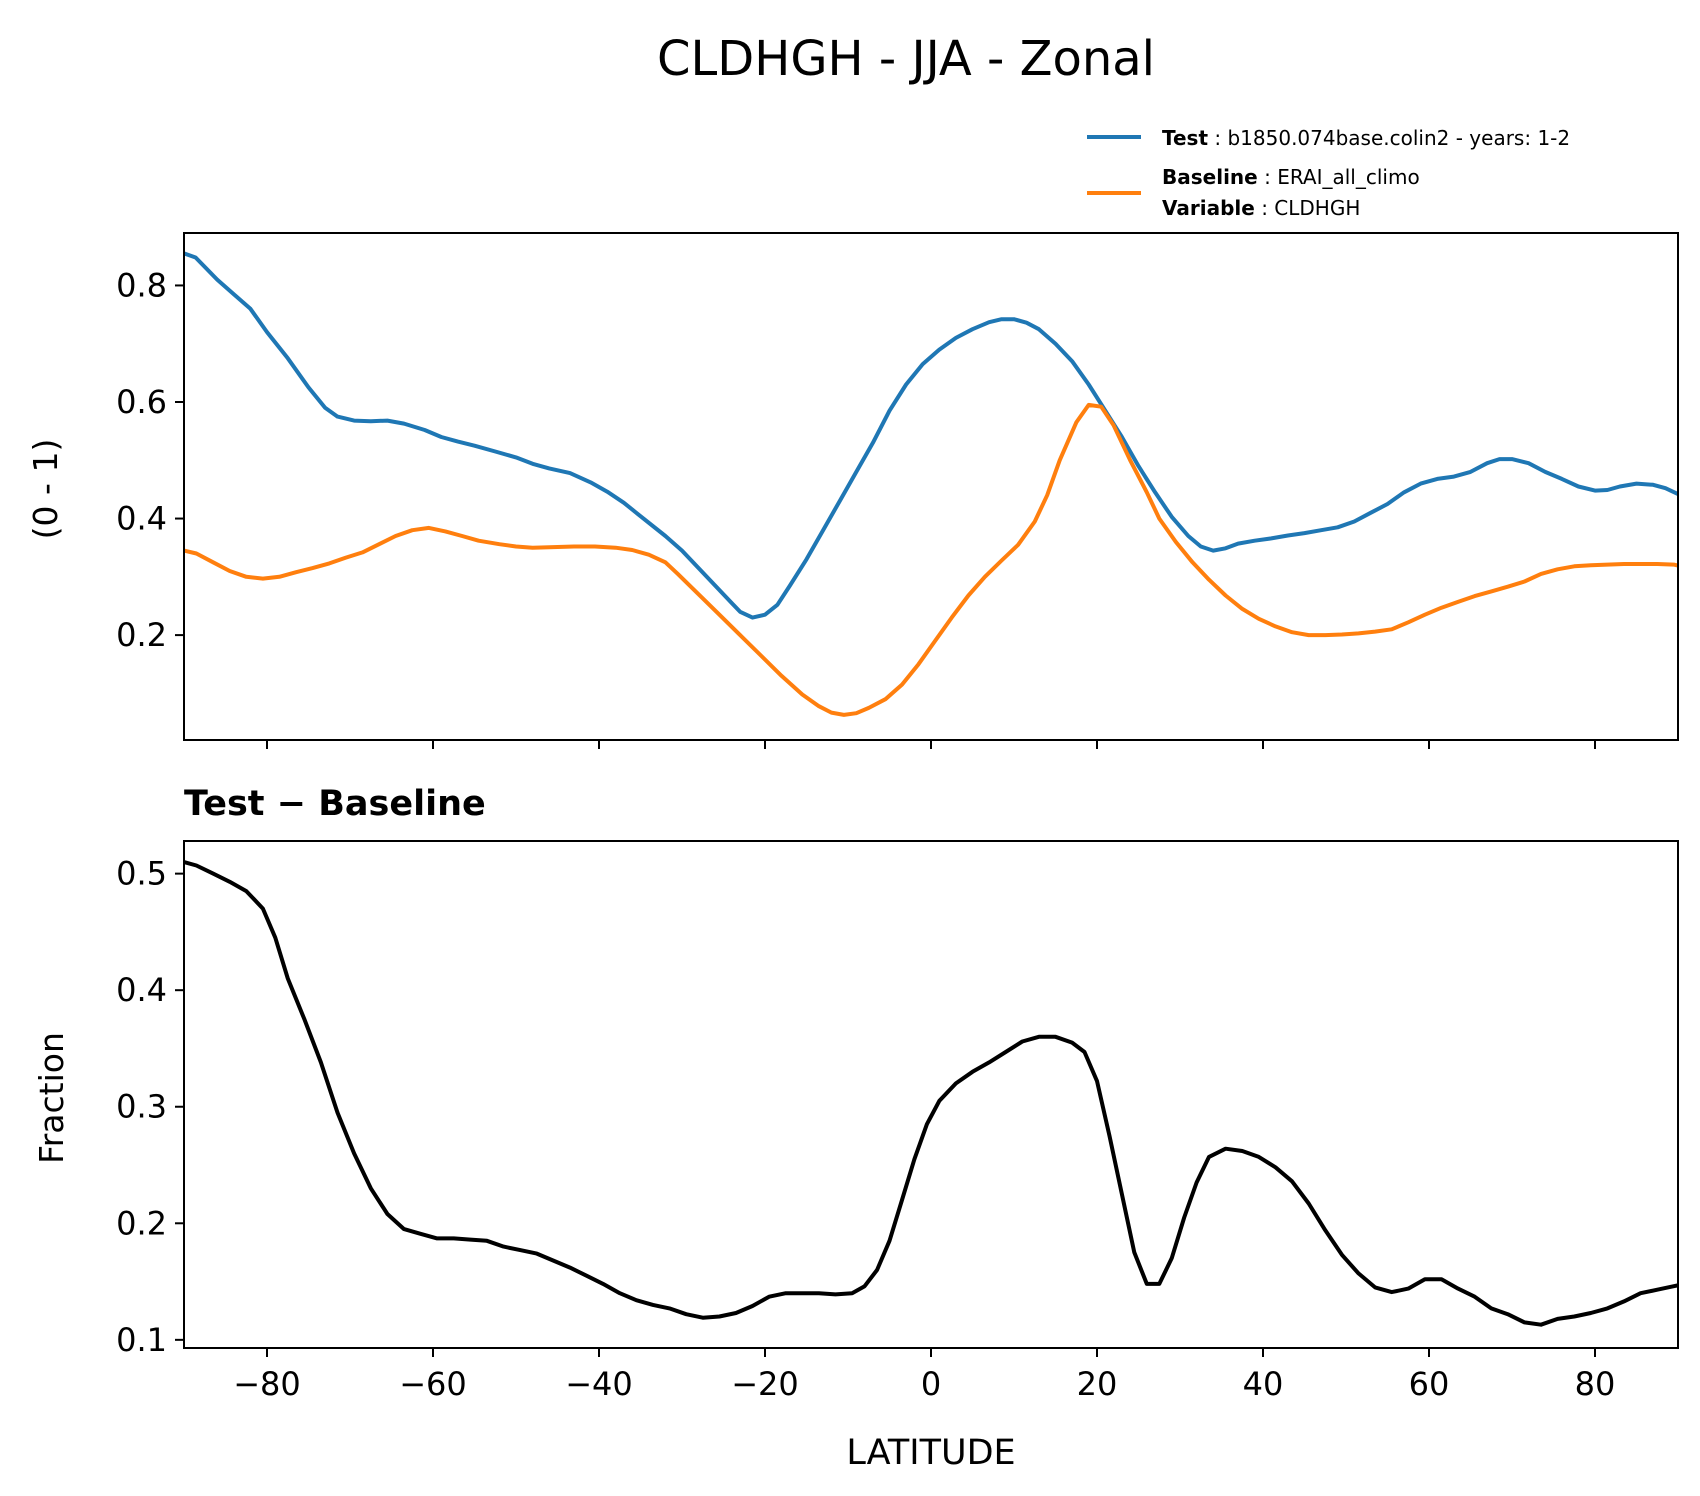  Describe the element at coordinates (1097, 1384) in the screenshot. I see `bottom-x-tick-label: 20` at that location.